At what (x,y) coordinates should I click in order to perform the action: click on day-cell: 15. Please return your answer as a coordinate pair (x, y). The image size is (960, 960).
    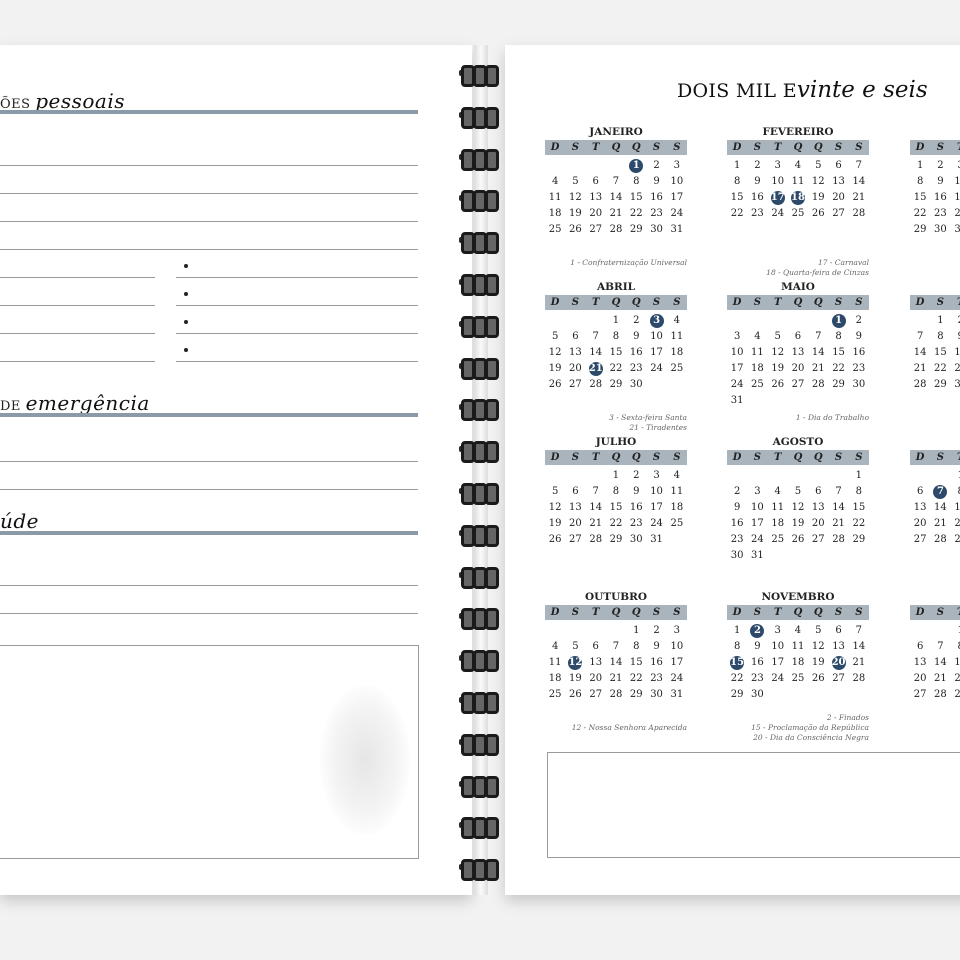
    Looking at the image, I should click on (616, 352).